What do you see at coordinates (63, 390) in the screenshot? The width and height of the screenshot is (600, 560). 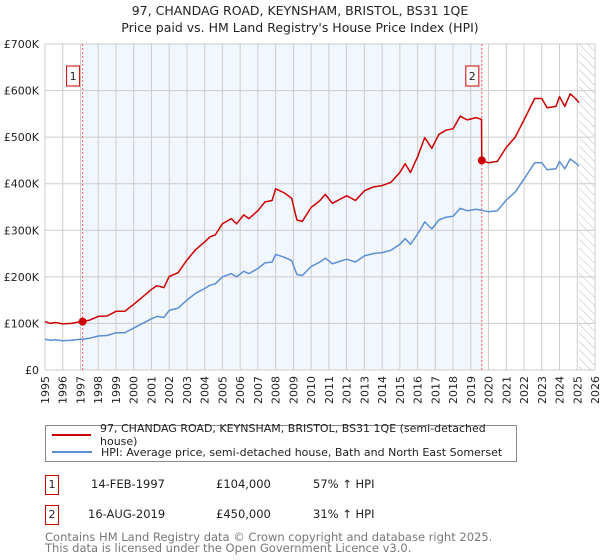 I see `x-tick-label: 1996` at bounding box center [63, 390].